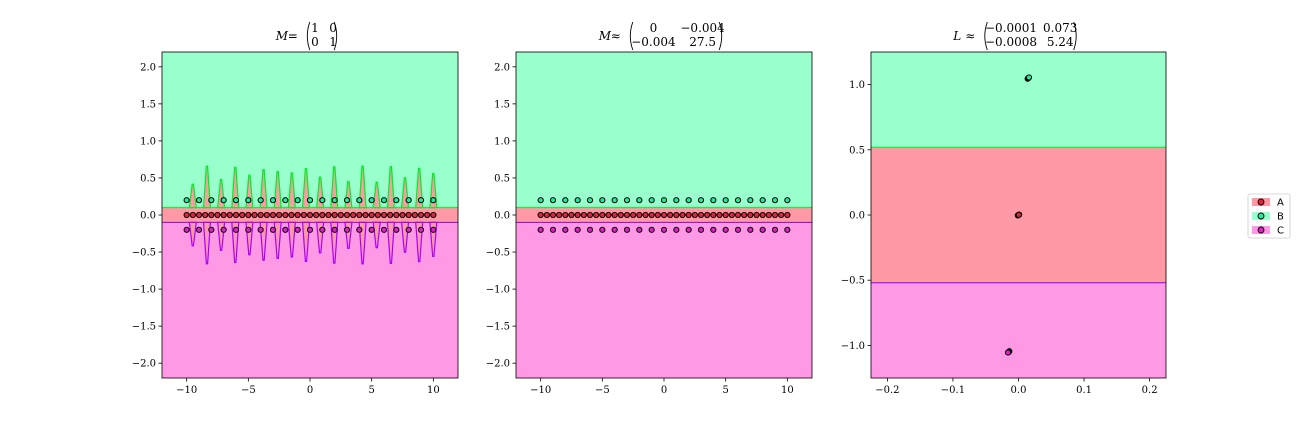 The height and width of the screenshot is (432, 1296). What do you see at coordinates (1280, 231) in the screenshot?
I see `legend-label-C: C` at bounding box center [1280, 231].